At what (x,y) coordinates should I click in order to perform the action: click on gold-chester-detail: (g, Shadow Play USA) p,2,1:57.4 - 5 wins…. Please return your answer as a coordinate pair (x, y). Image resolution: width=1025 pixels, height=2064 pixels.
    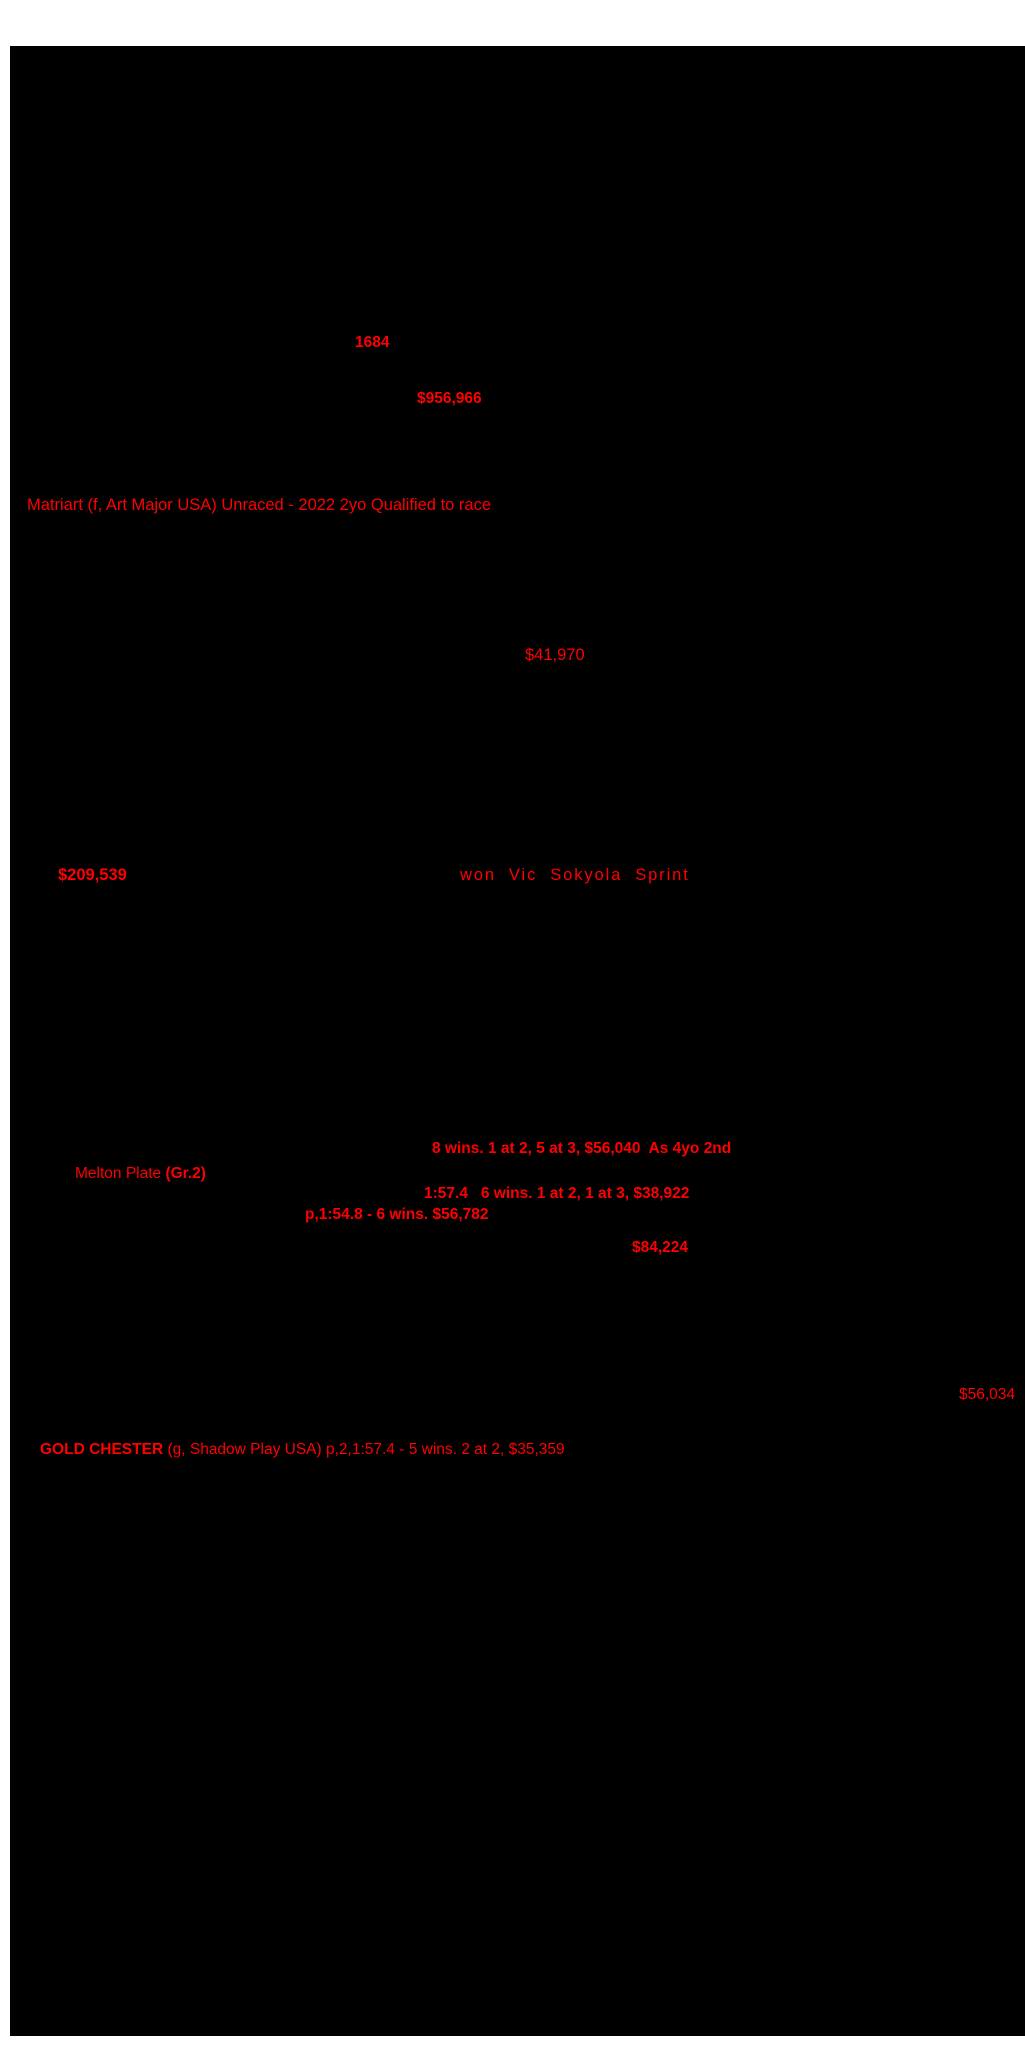
    Looking at the image, I should click on (364, 1449).